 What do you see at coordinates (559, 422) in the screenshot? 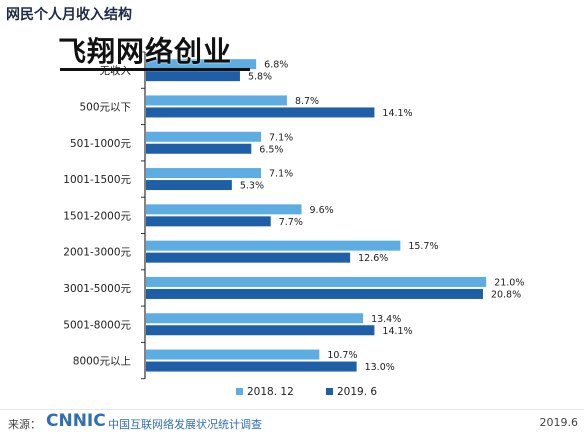
I see `report-date: 2019.6` at bounding box center [559, 422].